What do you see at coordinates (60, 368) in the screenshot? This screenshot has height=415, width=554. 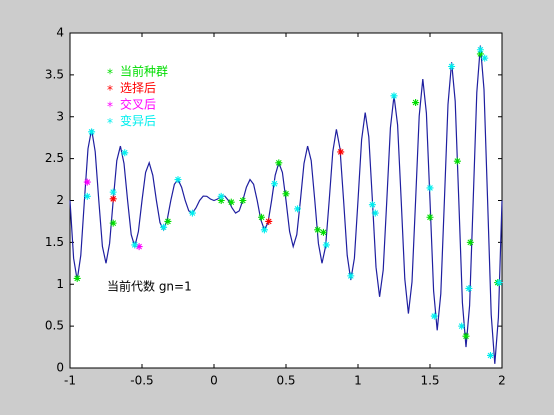 I see `y-tick-label: 0` at bounding box center [60, 368].